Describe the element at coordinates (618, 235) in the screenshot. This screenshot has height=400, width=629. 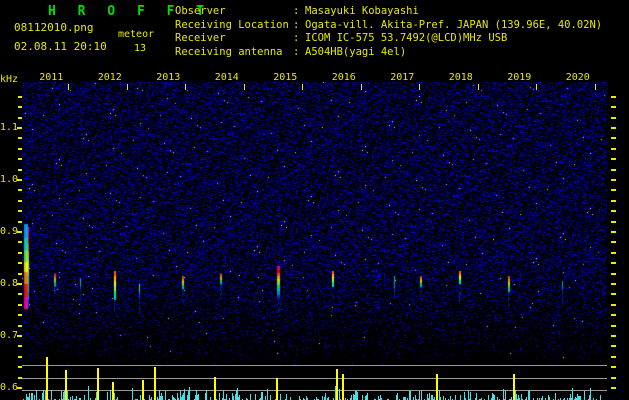
I see `right-axis-ticks` at that location.